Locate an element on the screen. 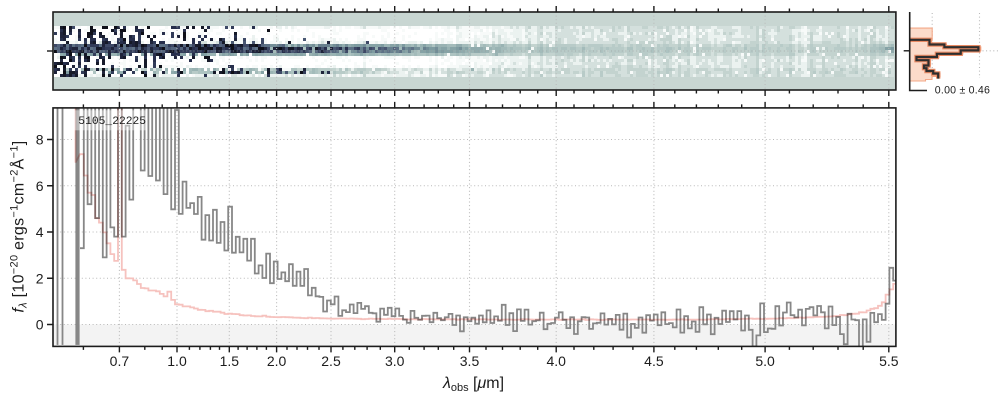  svg-text: 1.5 is located at coordinates (230, 361).